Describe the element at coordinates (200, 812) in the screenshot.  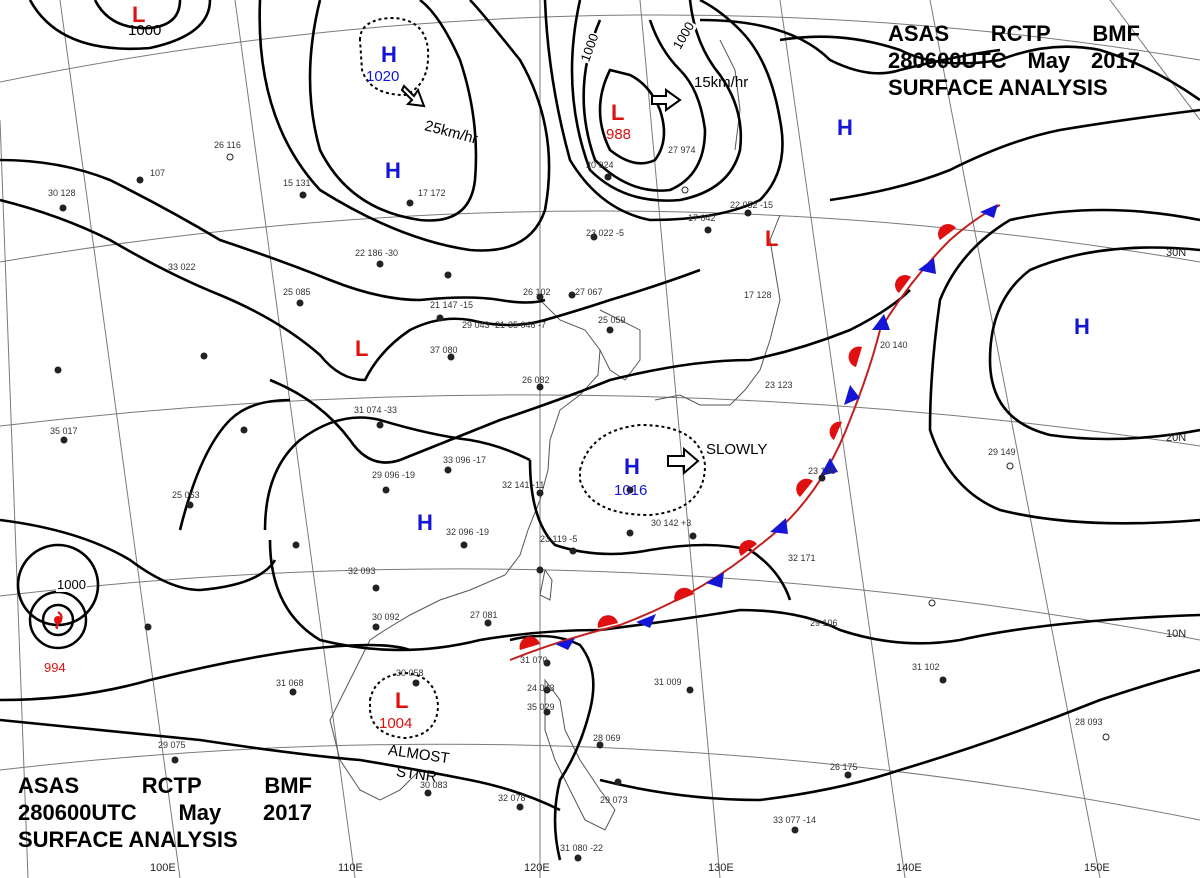
I see `title-month: May` at that location.